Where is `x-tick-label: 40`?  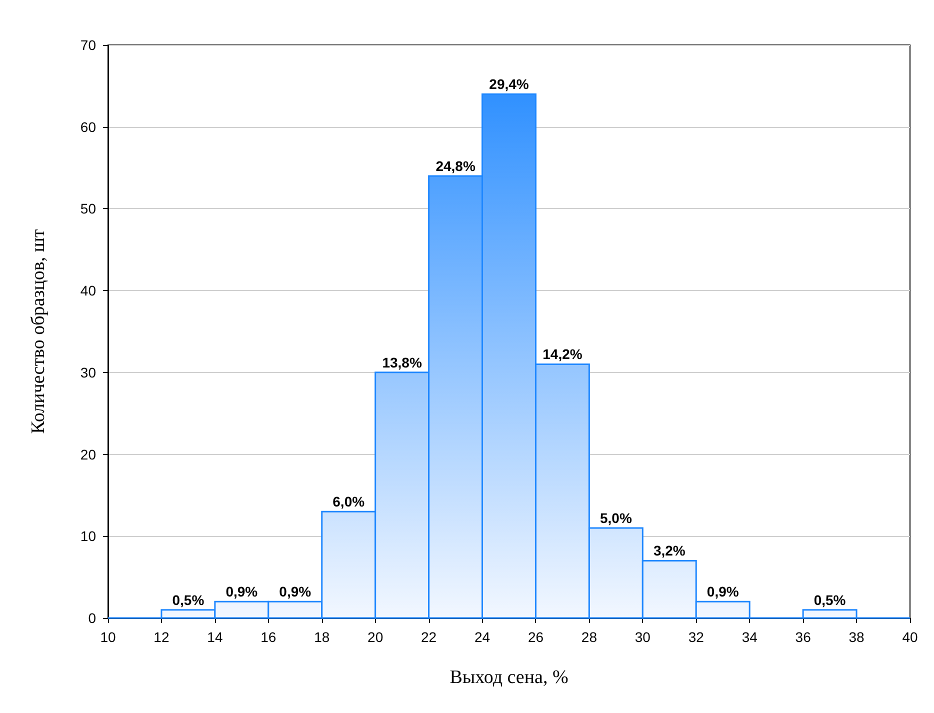
x-tick-label: 40 is located at coordinates (910, 637).